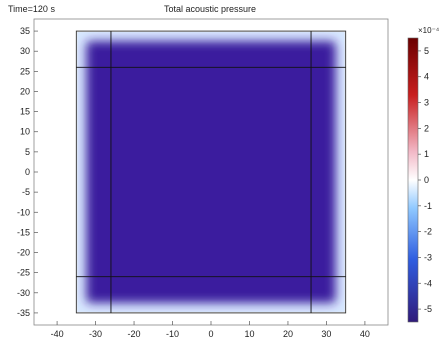 The width and height of the screenshot is (442, 342). I want to click on x-tick-label: 40, so click(365, 334).